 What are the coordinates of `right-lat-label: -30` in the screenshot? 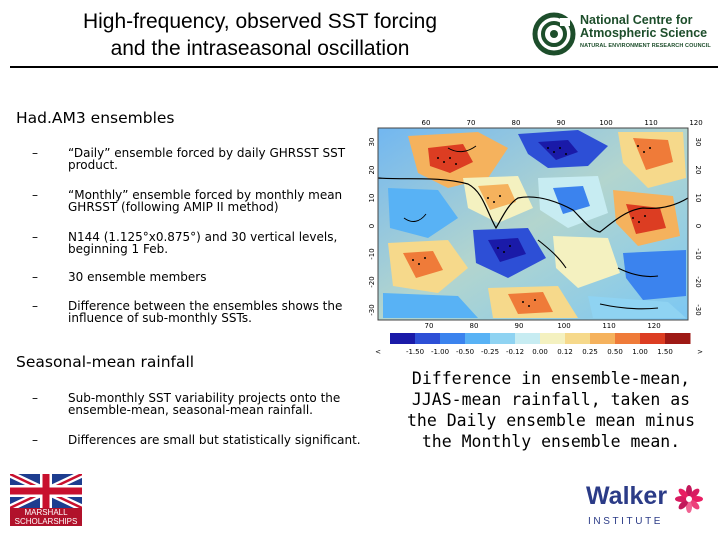 It's located at (698, 309).